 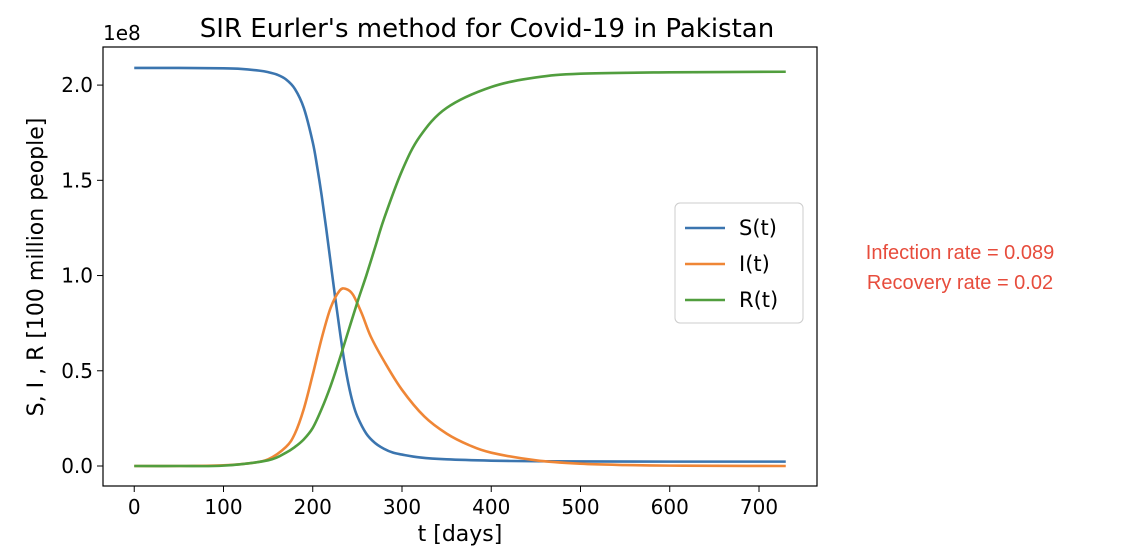 What do you see at coordinates (77, 371) in the screenshot?
I see `y-tick-label: 0.5` at bounding box center [77, 371].